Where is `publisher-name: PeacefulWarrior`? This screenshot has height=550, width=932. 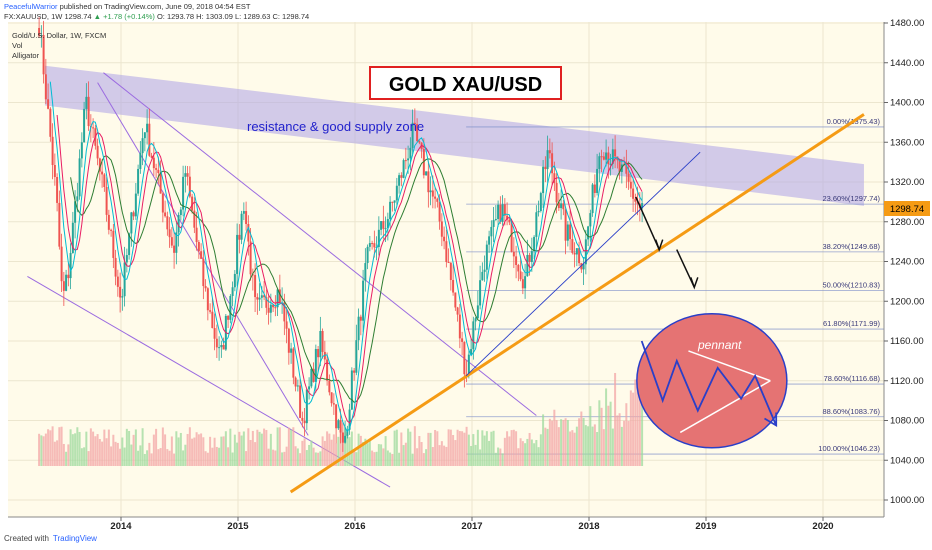 publisher-name: PeacefulWarrior is located at coordinates (31, 6).